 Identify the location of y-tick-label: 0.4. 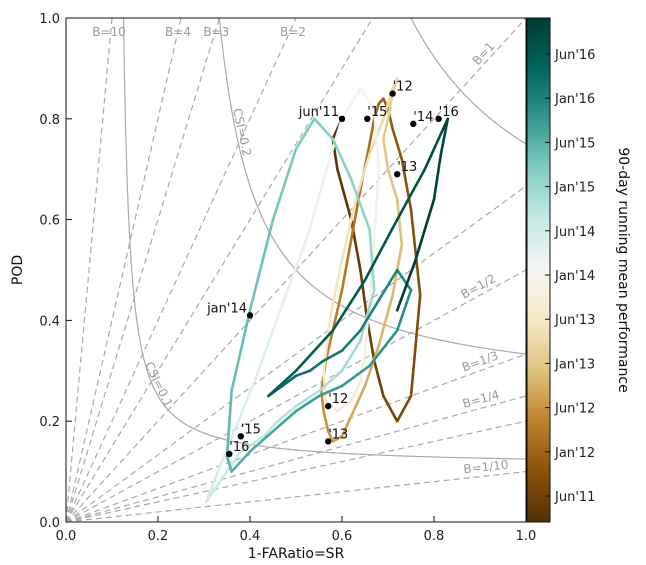
(49, 321).